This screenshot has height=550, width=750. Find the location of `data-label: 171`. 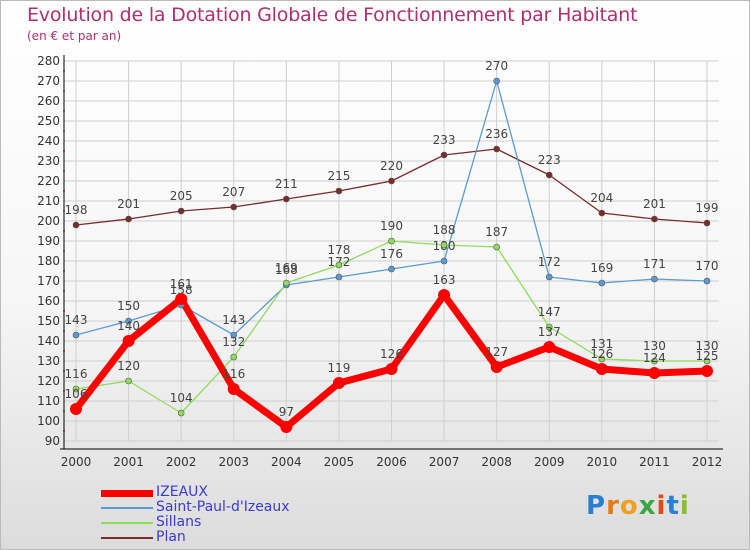

data-label: 171 is located at coordinates (654, 264).